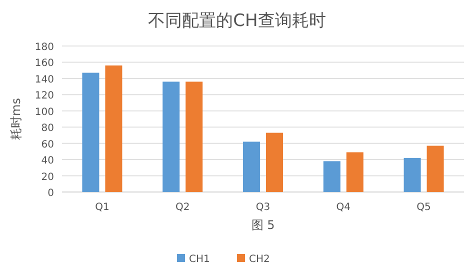 The height and width of the screenshot is (277, 474). What do you see at coordinates (423, 207) in the screenshot?
I see `x-tick-label: Q5` at bounding box center [423, 207].